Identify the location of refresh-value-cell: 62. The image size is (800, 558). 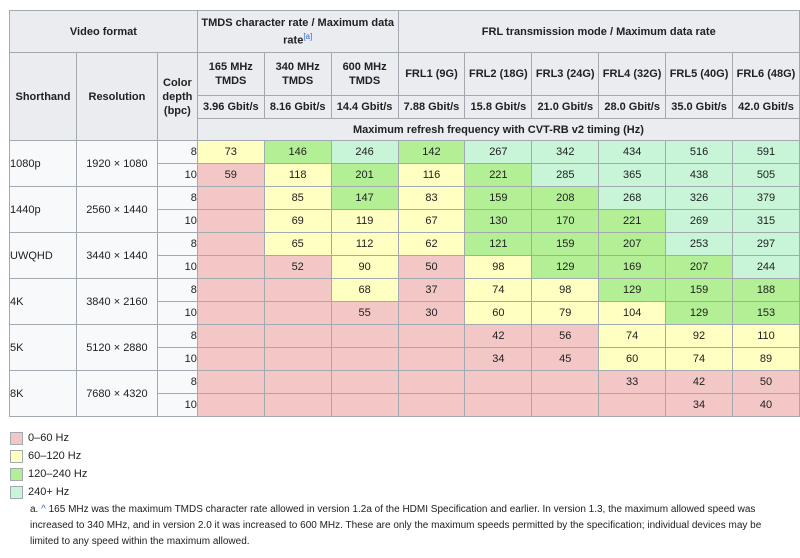
(431, 244).